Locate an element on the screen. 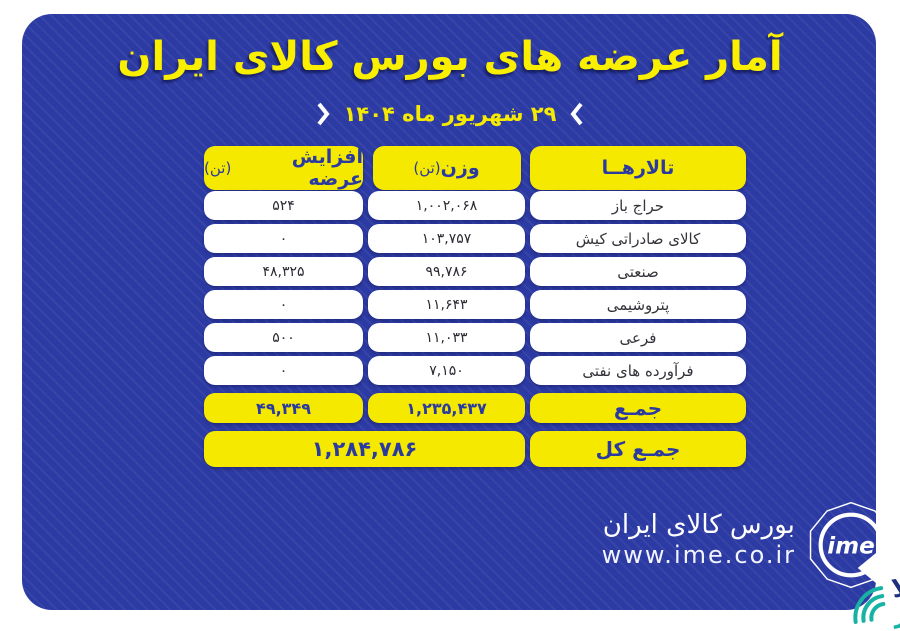 Image resolution: width=900 pixels, height=631 pixels. table-row: کالای صادراتی کیش ۱۰۳,۷۵۷ ۰ is located at coordinates (475, 238).